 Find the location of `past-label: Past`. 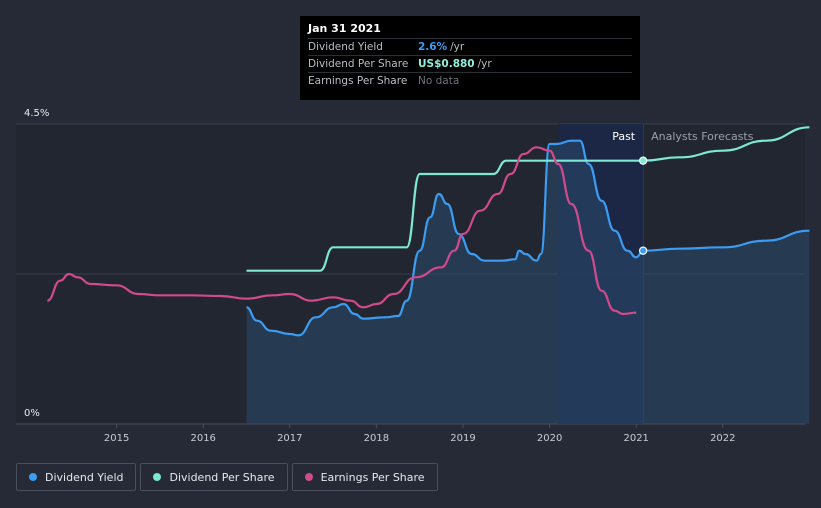

past-label: Past is located at coordinates (624, 136).